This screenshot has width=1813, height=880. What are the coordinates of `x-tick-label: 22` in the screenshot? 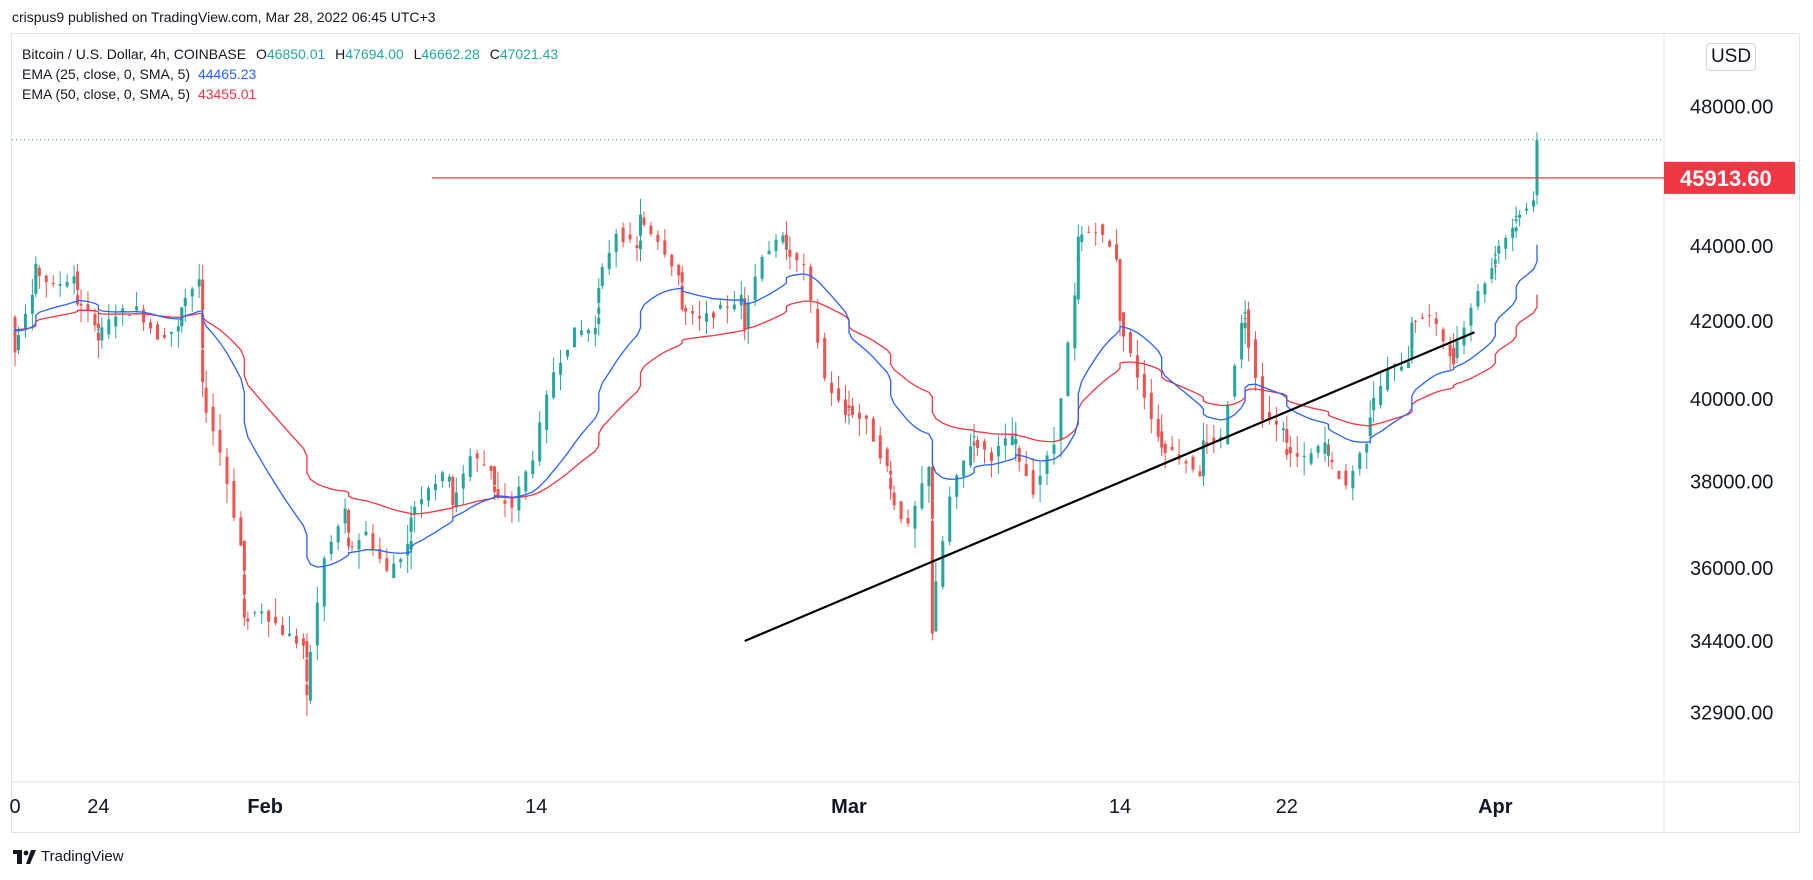 It's located at (1287, 807).